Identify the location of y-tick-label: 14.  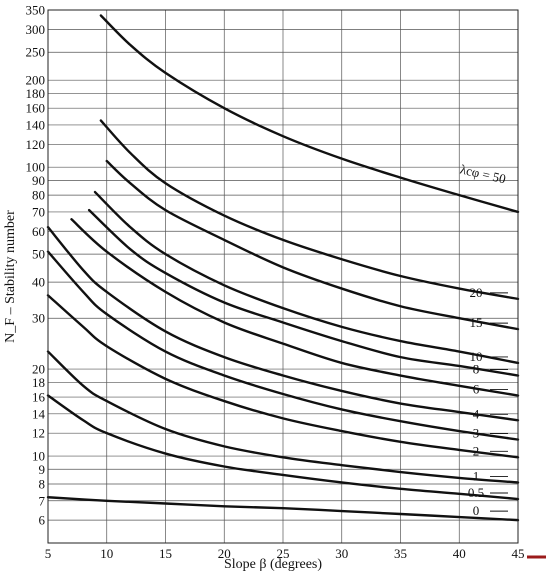
(39, 413).